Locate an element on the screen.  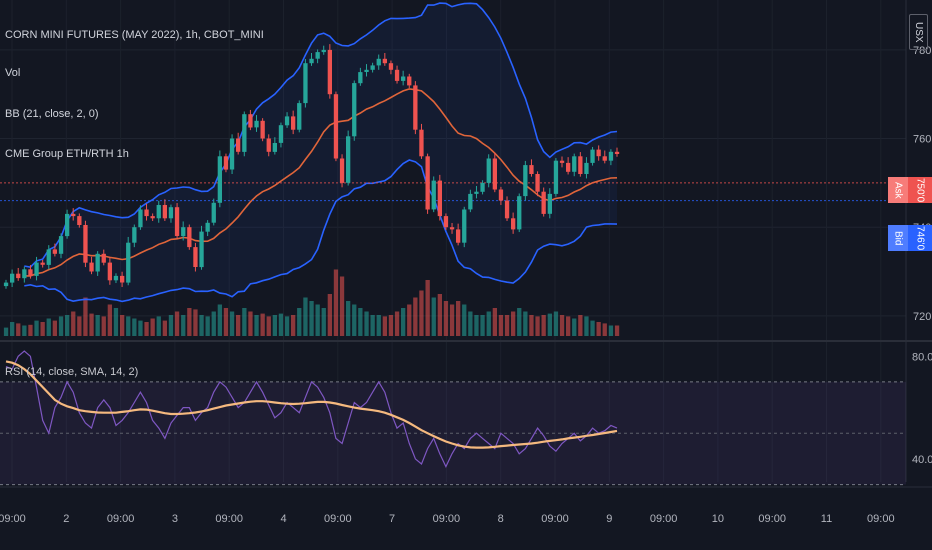
session-legend: CME Group ETH/RTH 1h is located at coordinates (67, 154).